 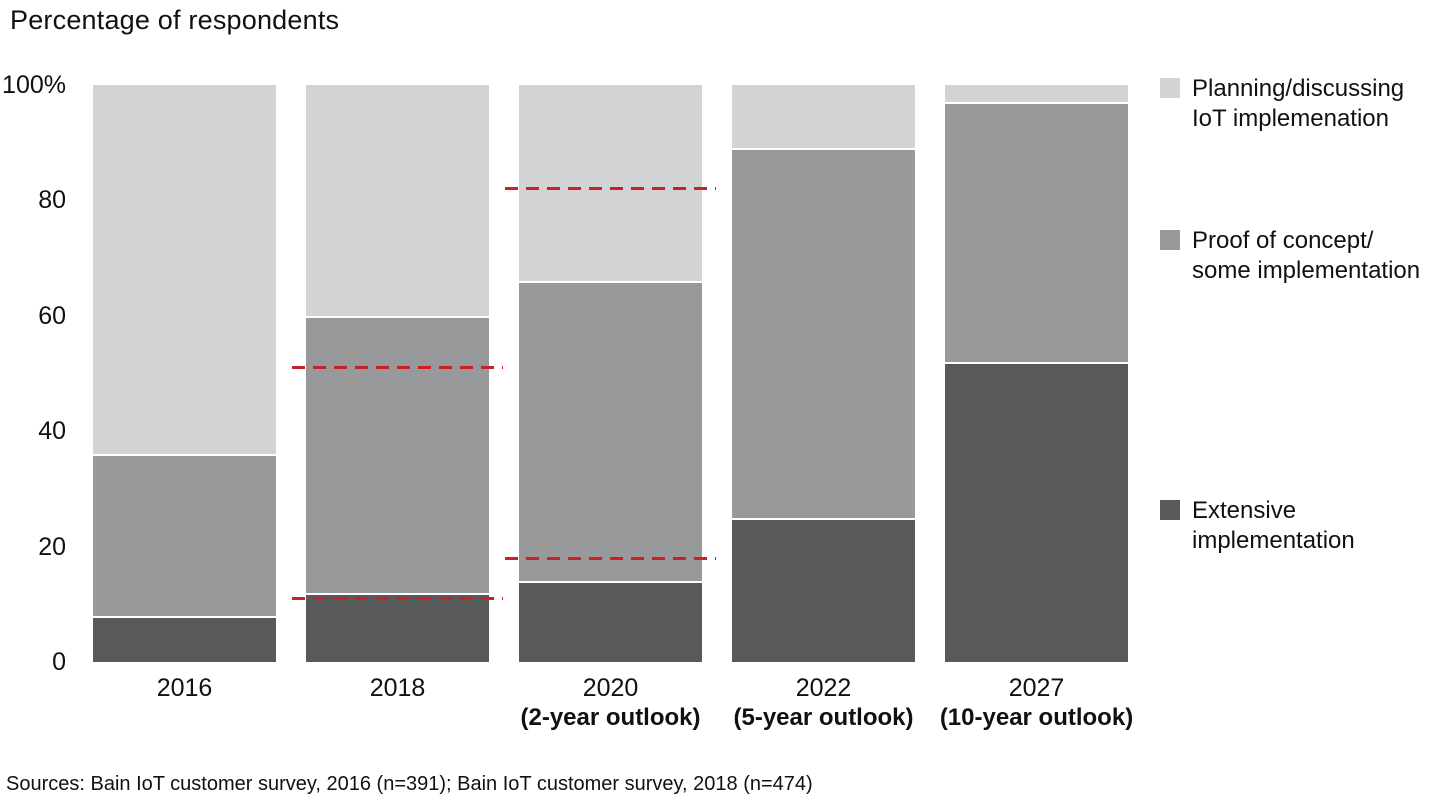 I want to click on legend-swatch-proof-of-concept, so click(x=1170, y=240).